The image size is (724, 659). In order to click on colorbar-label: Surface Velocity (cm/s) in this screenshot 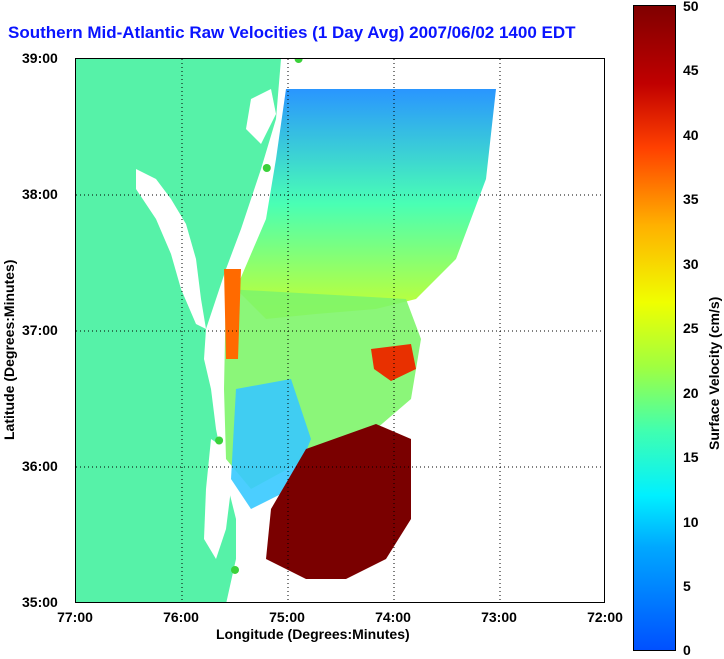, I will do `click(714, 373)`.